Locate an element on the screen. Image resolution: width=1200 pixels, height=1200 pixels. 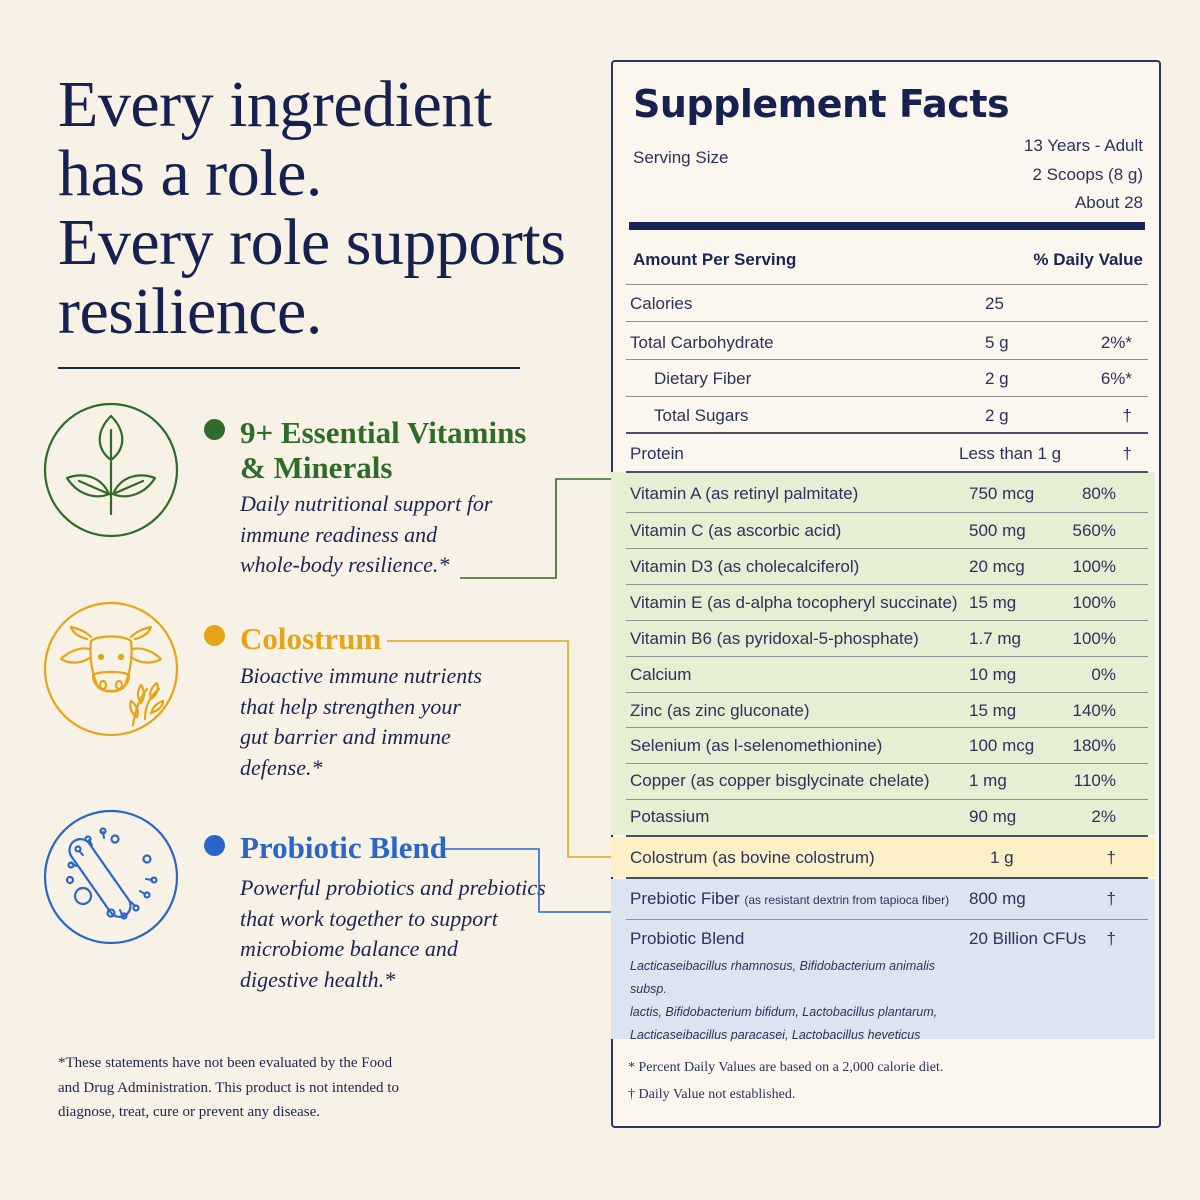
row-amount: 1 g is located at coordinates (1002, 857).